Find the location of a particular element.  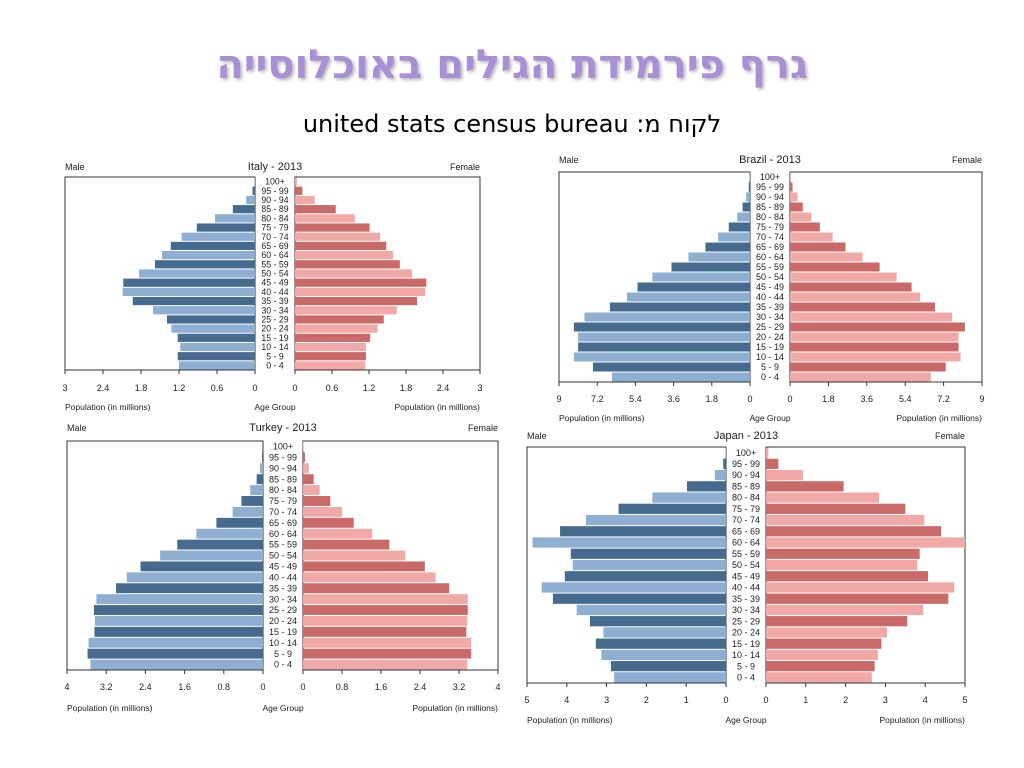

age-group-label: 35 - 39 is located at coordinates (283, 588).